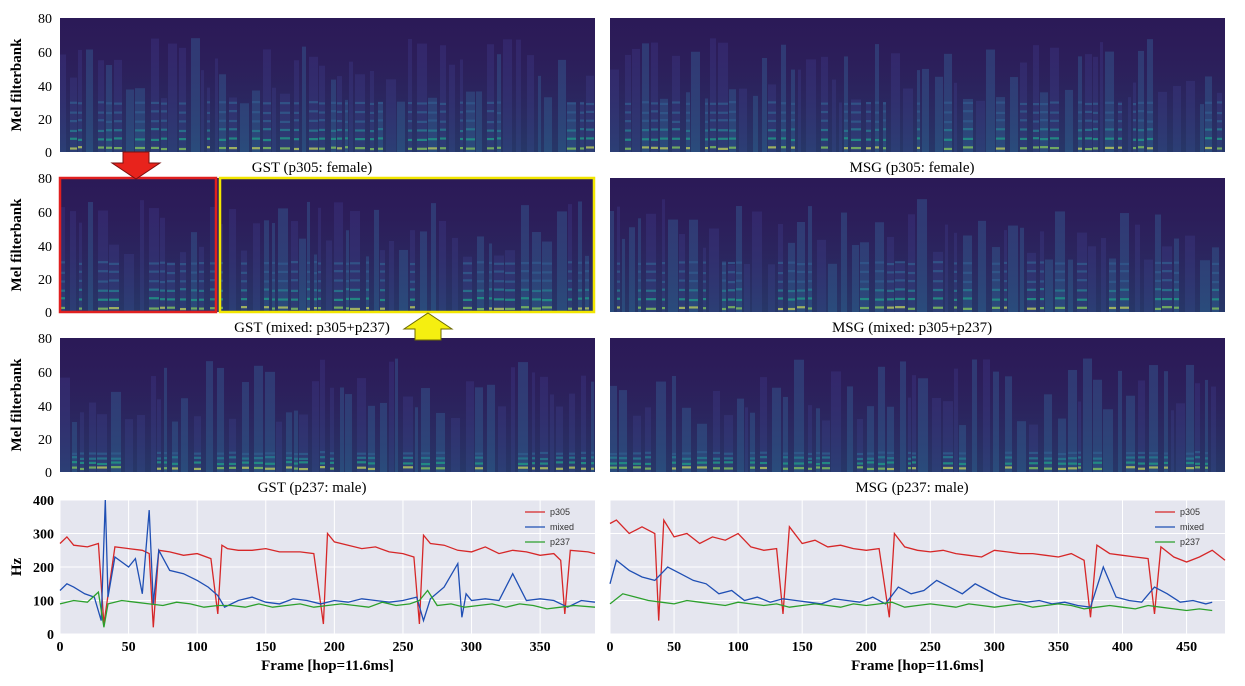 The height and width of the screenshot is (686, 1245). Describe the element at coordinates (17, 566) in the screenshot. I see `y-axis-label: Hz` at that location.